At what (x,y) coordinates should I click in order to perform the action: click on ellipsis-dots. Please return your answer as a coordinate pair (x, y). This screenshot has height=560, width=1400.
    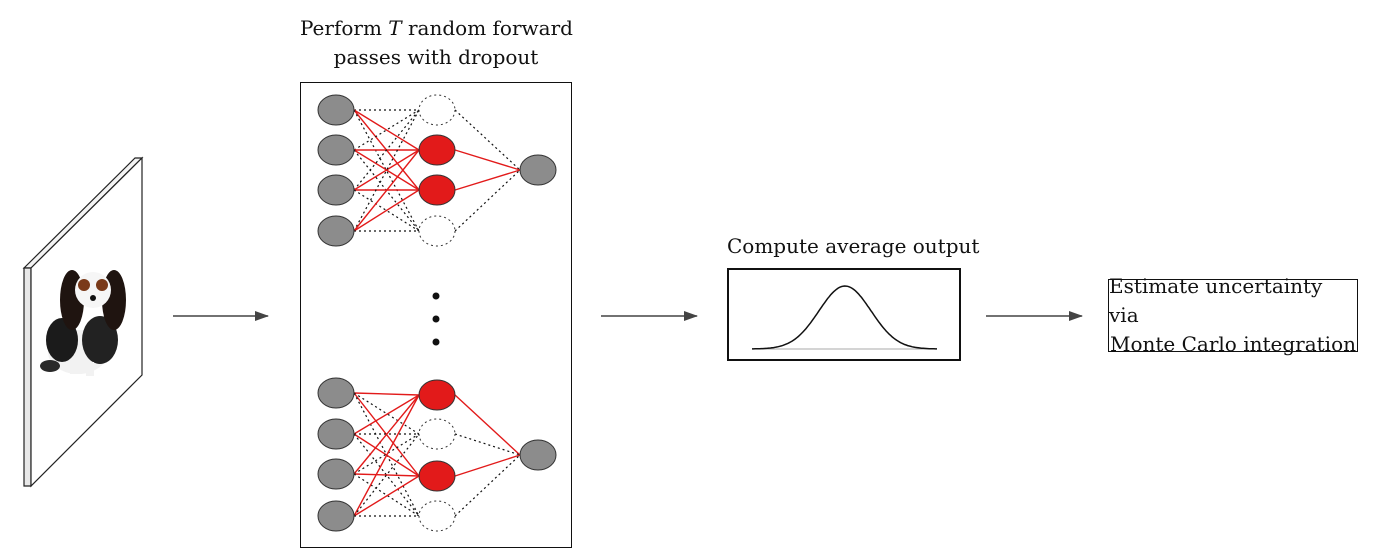
    Looking at the image, I should click on (436, 319).